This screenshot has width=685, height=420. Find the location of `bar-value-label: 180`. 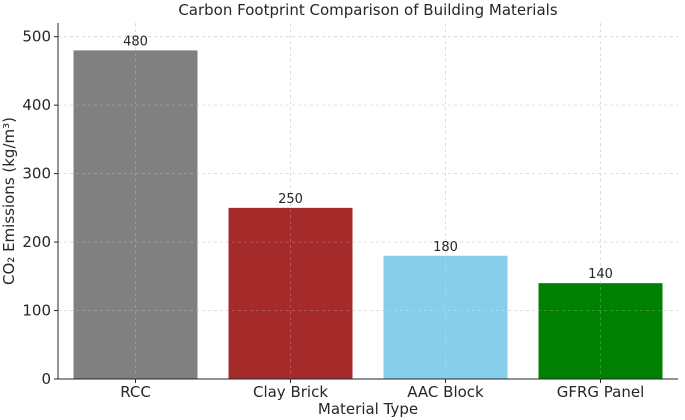

bar-value-label: 180 is located at coordinates (445, 247).